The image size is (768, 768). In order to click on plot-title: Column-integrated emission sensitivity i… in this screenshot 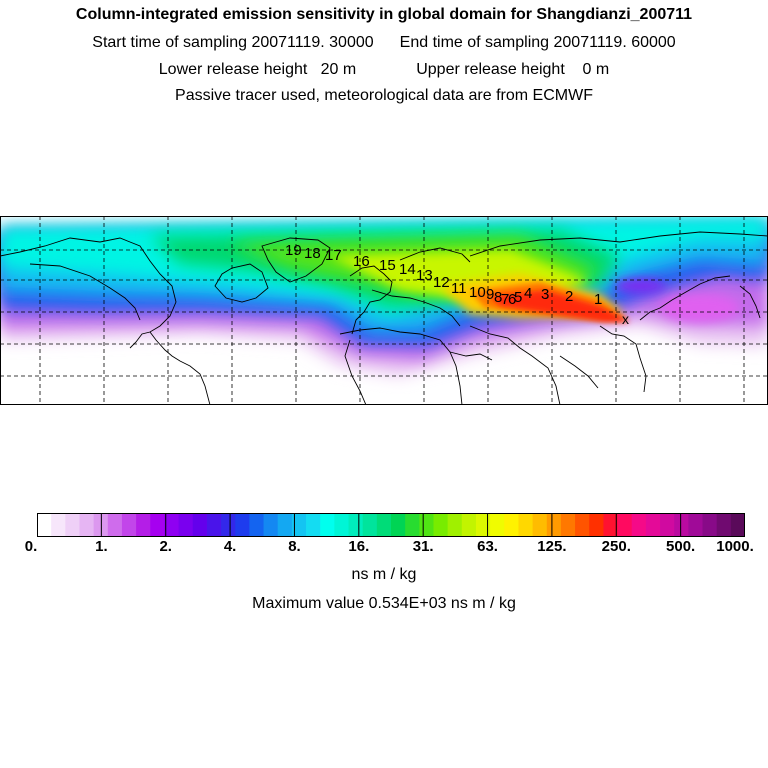, I will do `click(384, 14)`.